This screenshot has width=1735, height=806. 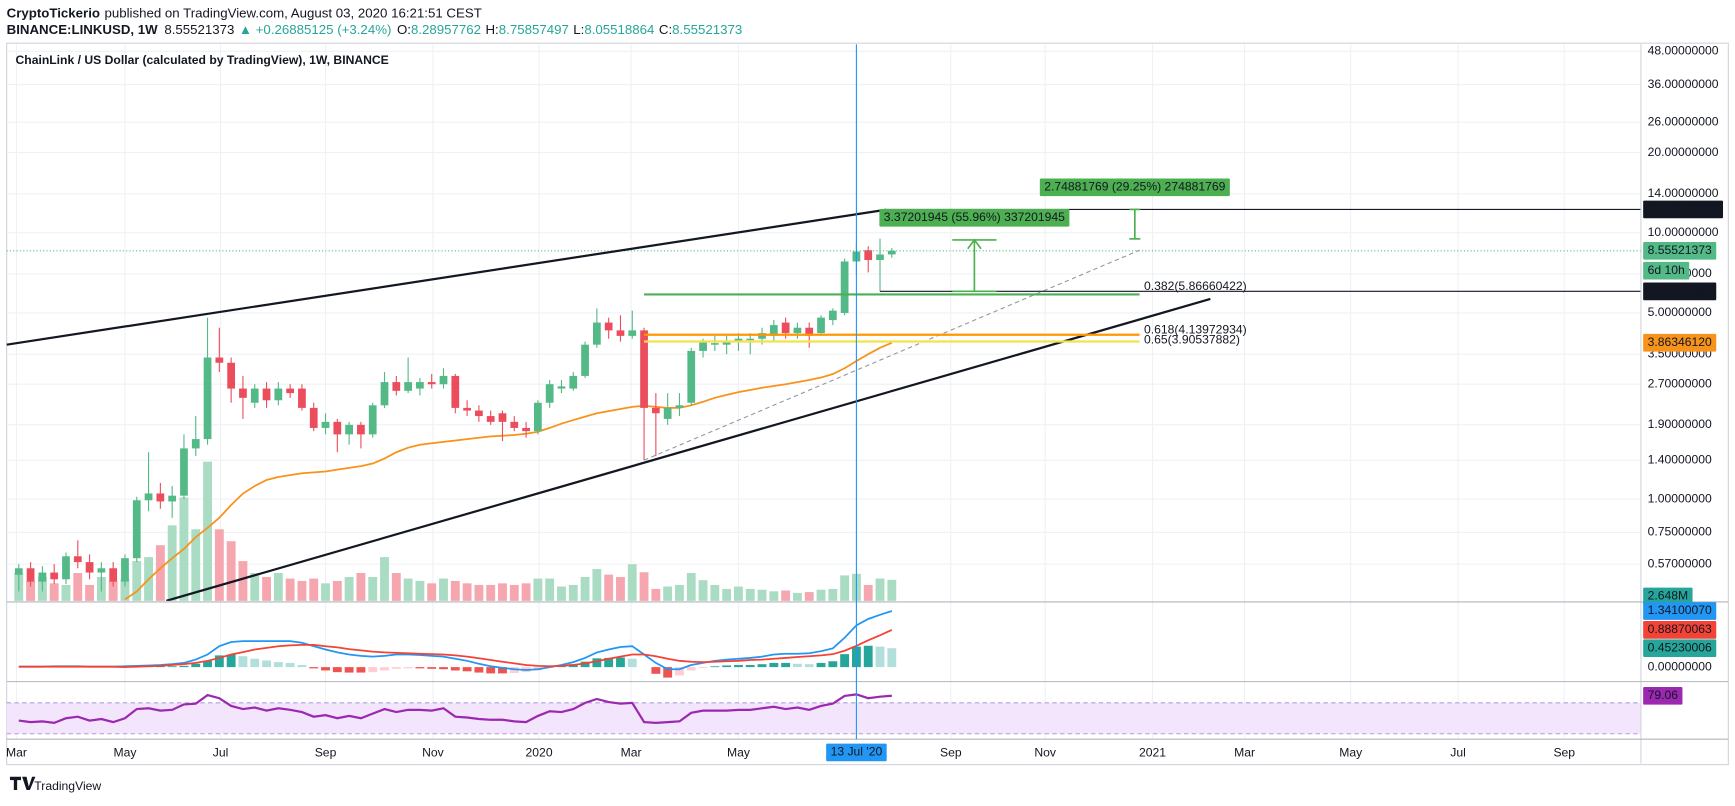 I want to click on y-tick-label: 1.90000000, so click(x=1680, y=424).